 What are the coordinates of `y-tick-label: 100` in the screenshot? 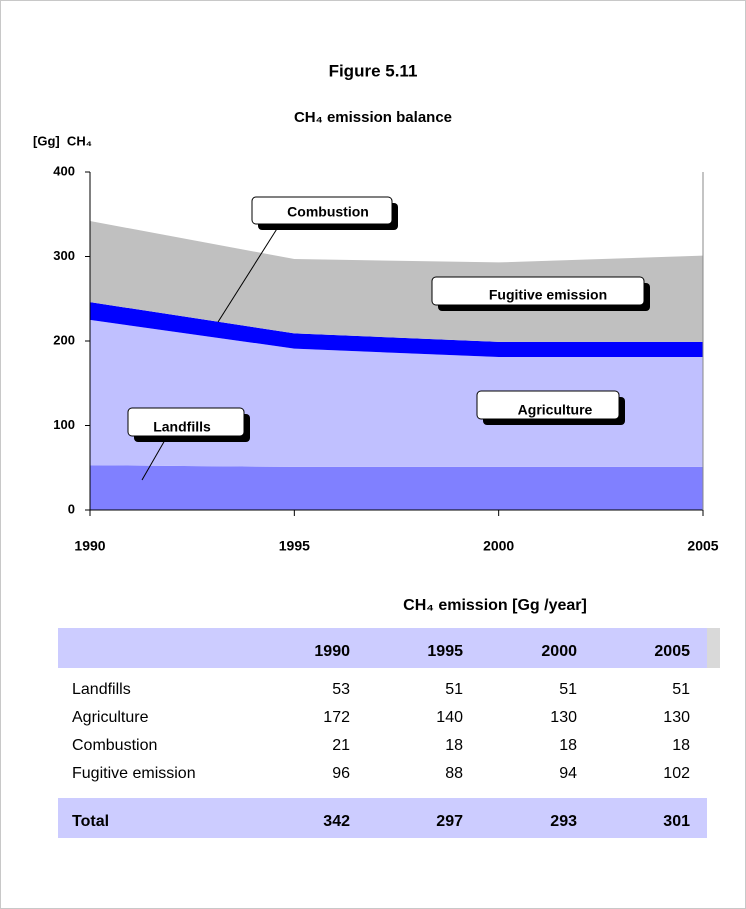 It's located at (64, 424).